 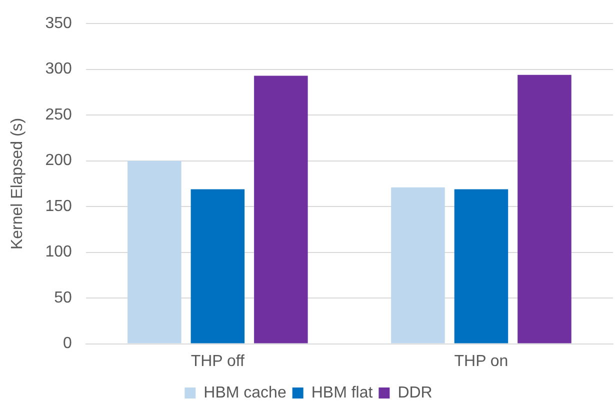 What do you see at coordinates (58, 115) in the screenshot?
I see `y-tick-label: 250` at bounding box center [58, 115].